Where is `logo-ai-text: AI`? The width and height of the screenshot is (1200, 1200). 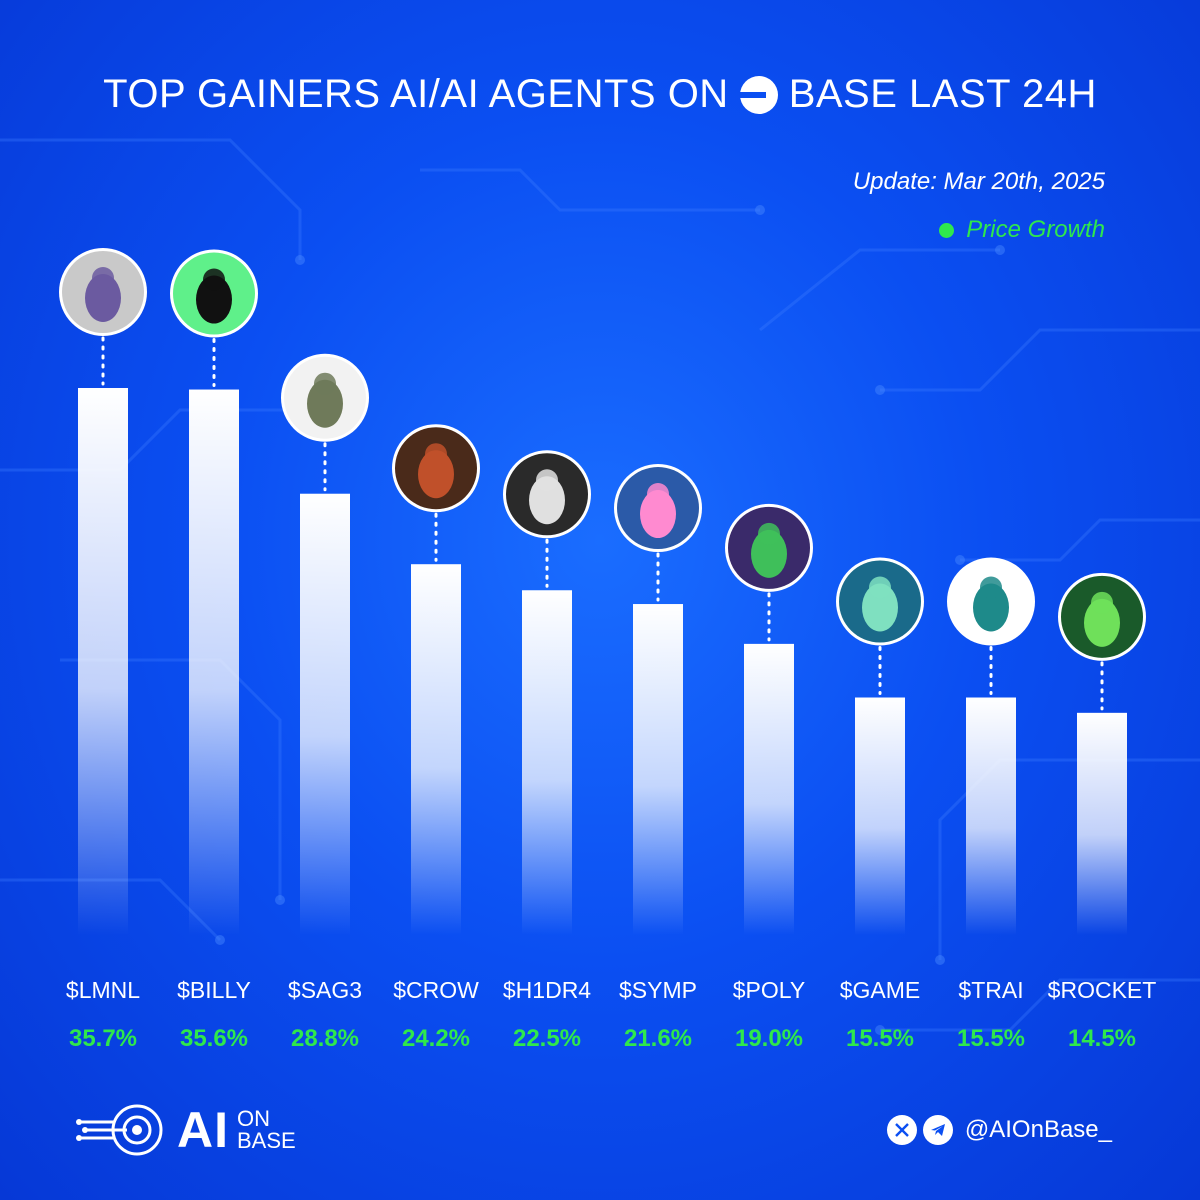
logo-ai-text: AI is located at coordinates (203, 1130).